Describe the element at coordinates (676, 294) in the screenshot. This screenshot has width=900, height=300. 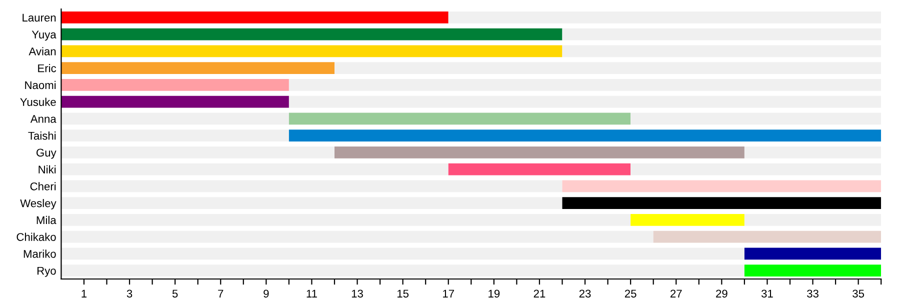
I see `x-tick-label: 27` at that location.